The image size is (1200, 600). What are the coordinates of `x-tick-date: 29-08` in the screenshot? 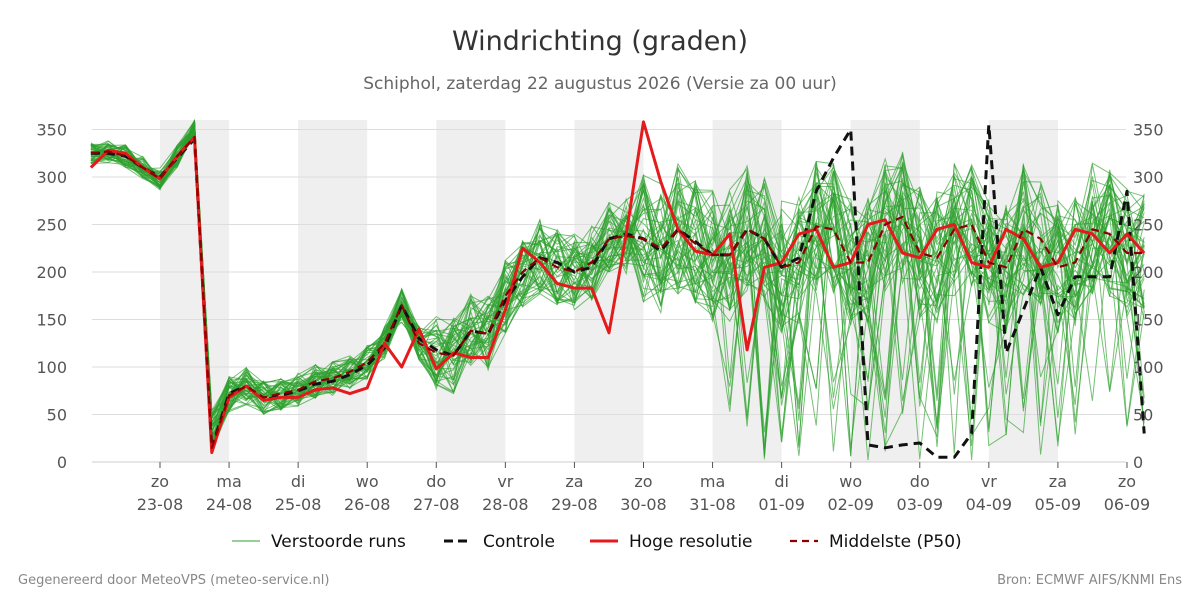 It's located at (574, 504).